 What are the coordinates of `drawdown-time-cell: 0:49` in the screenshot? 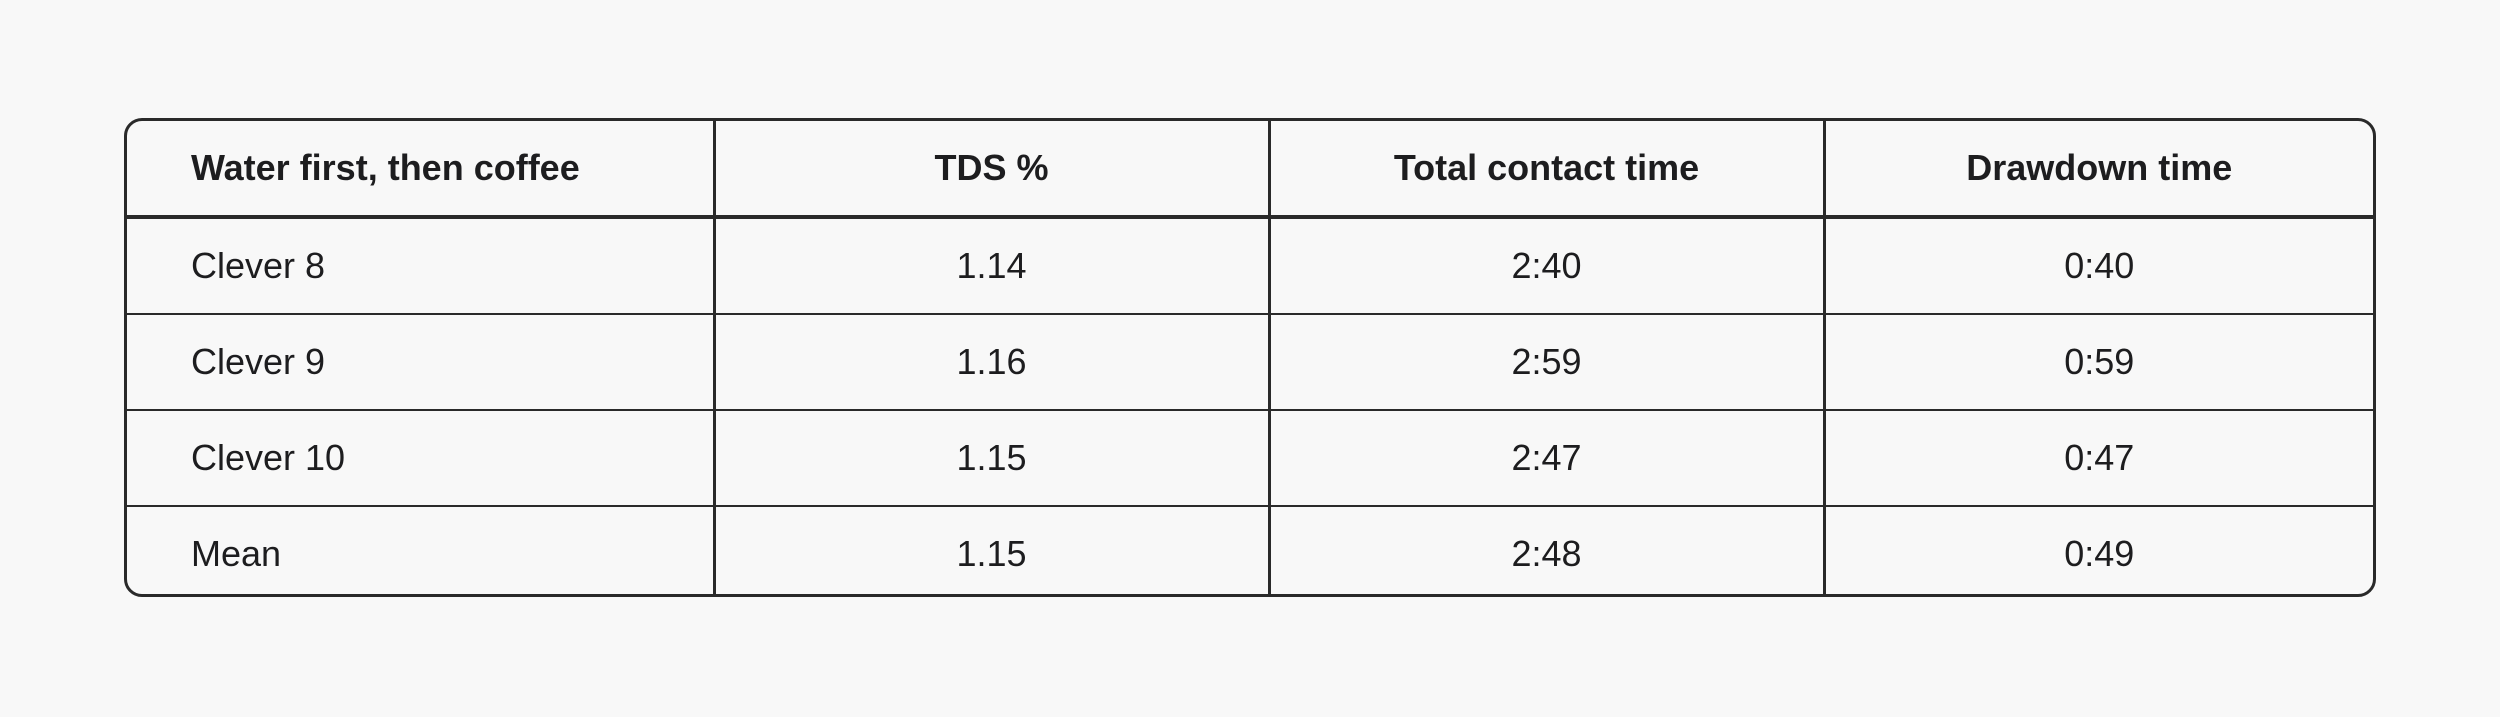 It's located at (2097, 550).